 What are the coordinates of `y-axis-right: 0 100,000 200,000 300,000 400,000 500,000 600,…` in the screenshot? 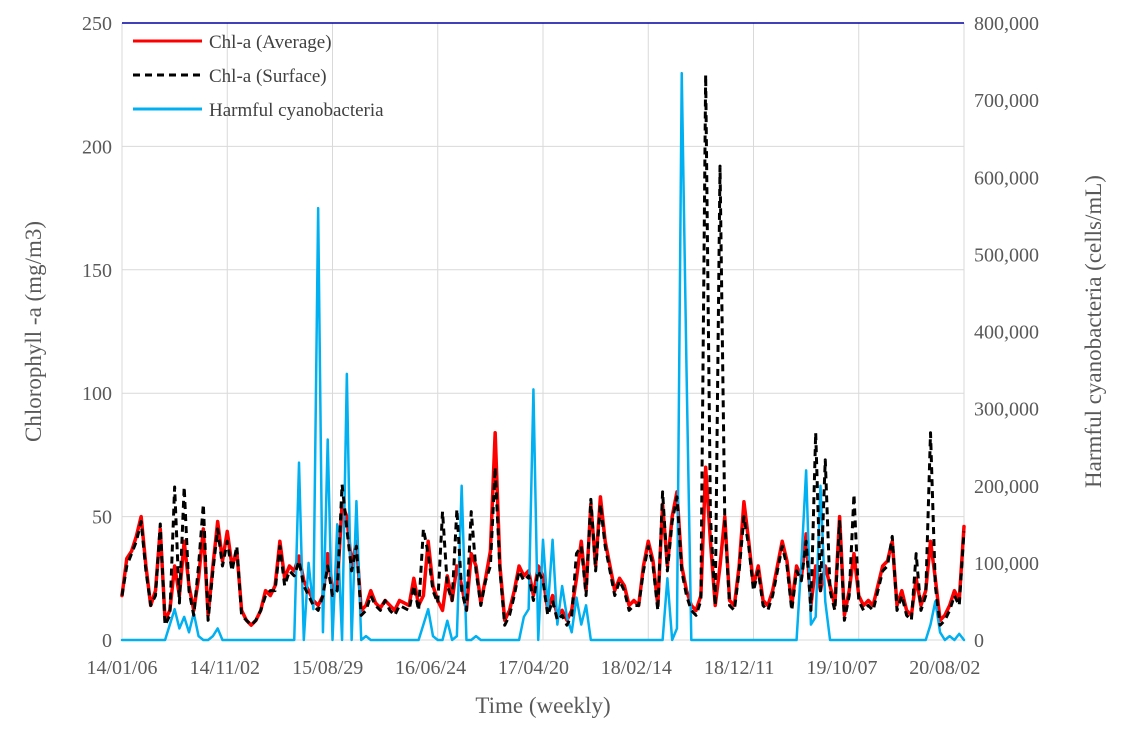 It's located at (1006, 332).